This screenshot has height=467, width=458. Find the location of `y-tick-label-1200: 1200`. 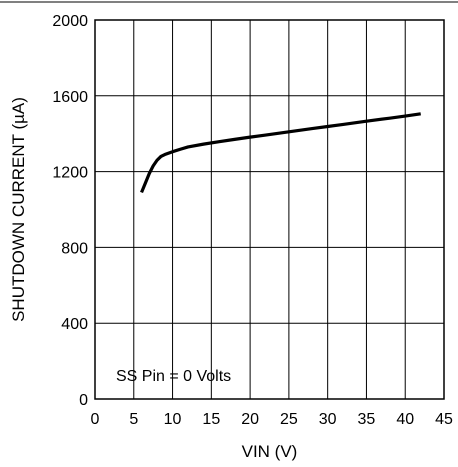

y-tick-label-1200: 1200 is located at coordinates (70, 173).